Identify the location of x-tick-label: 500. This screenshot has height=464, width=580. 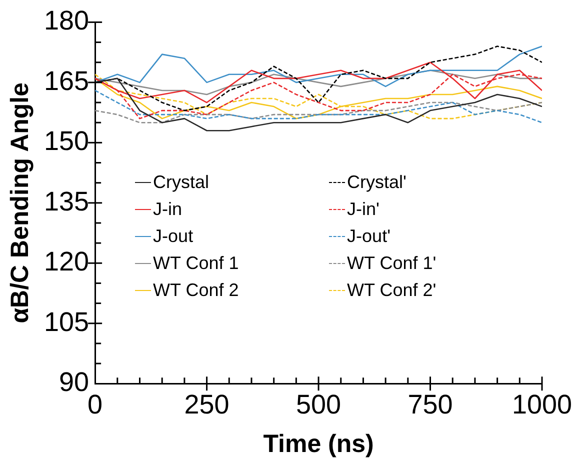
(319, 404).